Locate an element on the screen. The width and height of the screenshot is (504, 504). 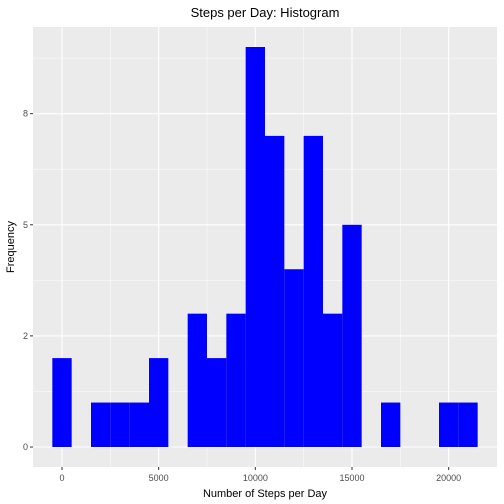
y-axis-title: Frequency is located at coordinates (11, 247).